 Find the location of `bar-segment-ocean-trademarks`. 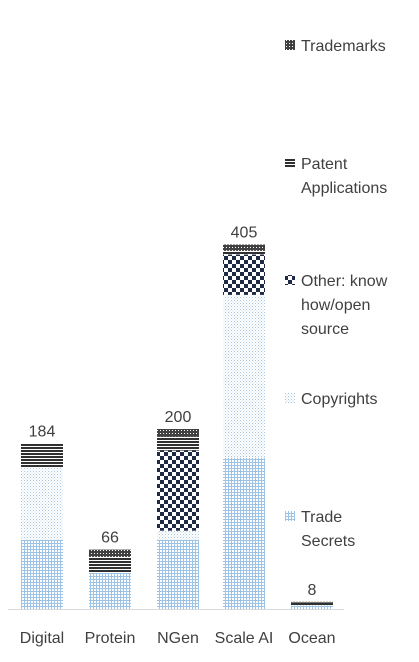

bar-segment-ocean-trademarks is located at coordinates (312, 602).